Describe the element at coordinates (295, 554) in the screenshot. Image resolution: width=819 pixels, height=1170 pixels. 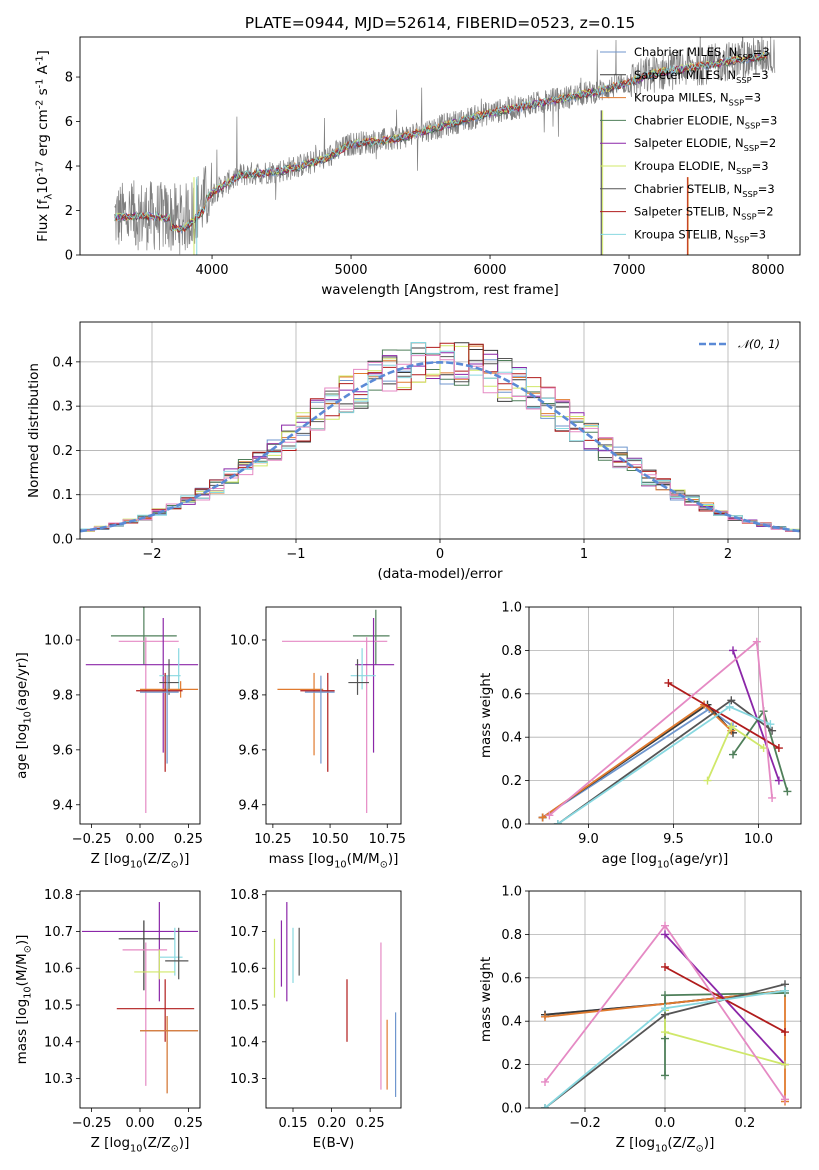
I see `x-tick-label: −1` at that location.